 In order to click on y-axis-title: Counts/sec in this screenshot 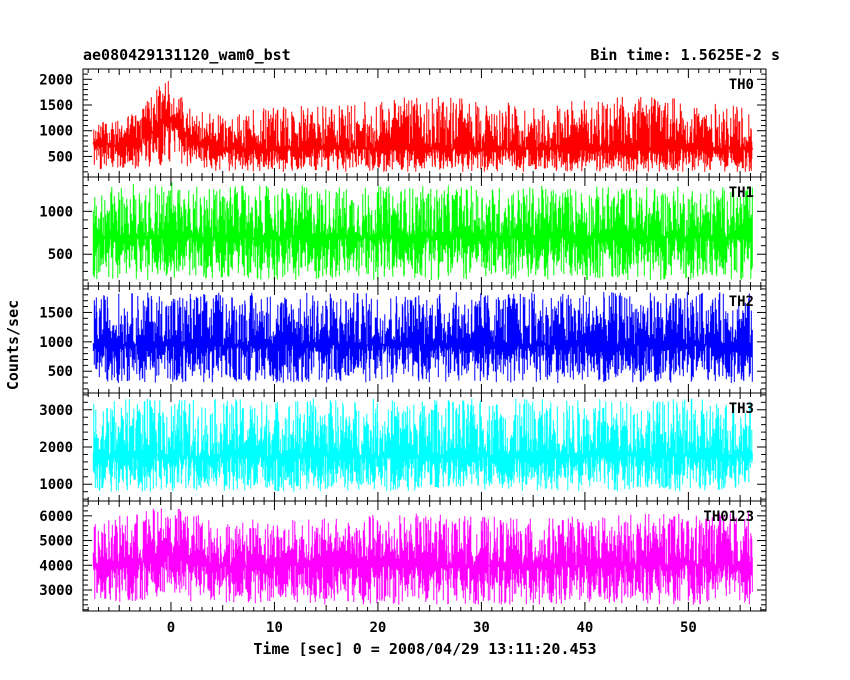, I will do `click(13, 345)`.